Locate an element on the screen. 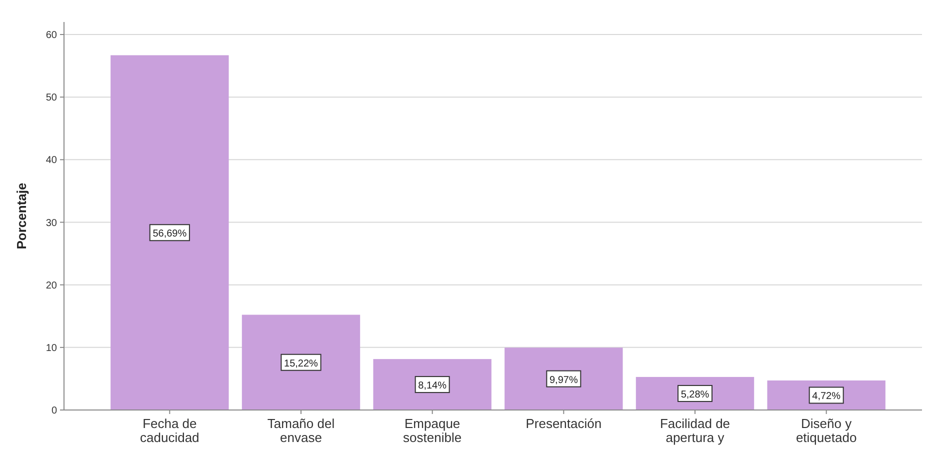  data-label: 5,28% is located at coordinates (695, 394).